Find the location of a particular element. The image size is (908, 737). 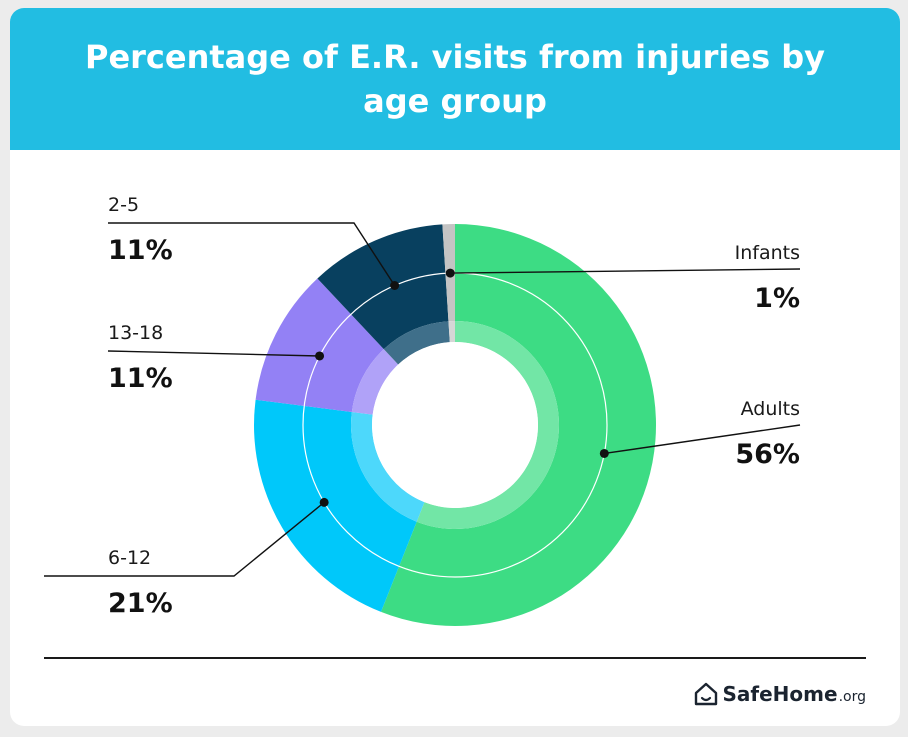

value-13-18: 11% is located at coordinates (140, 378).